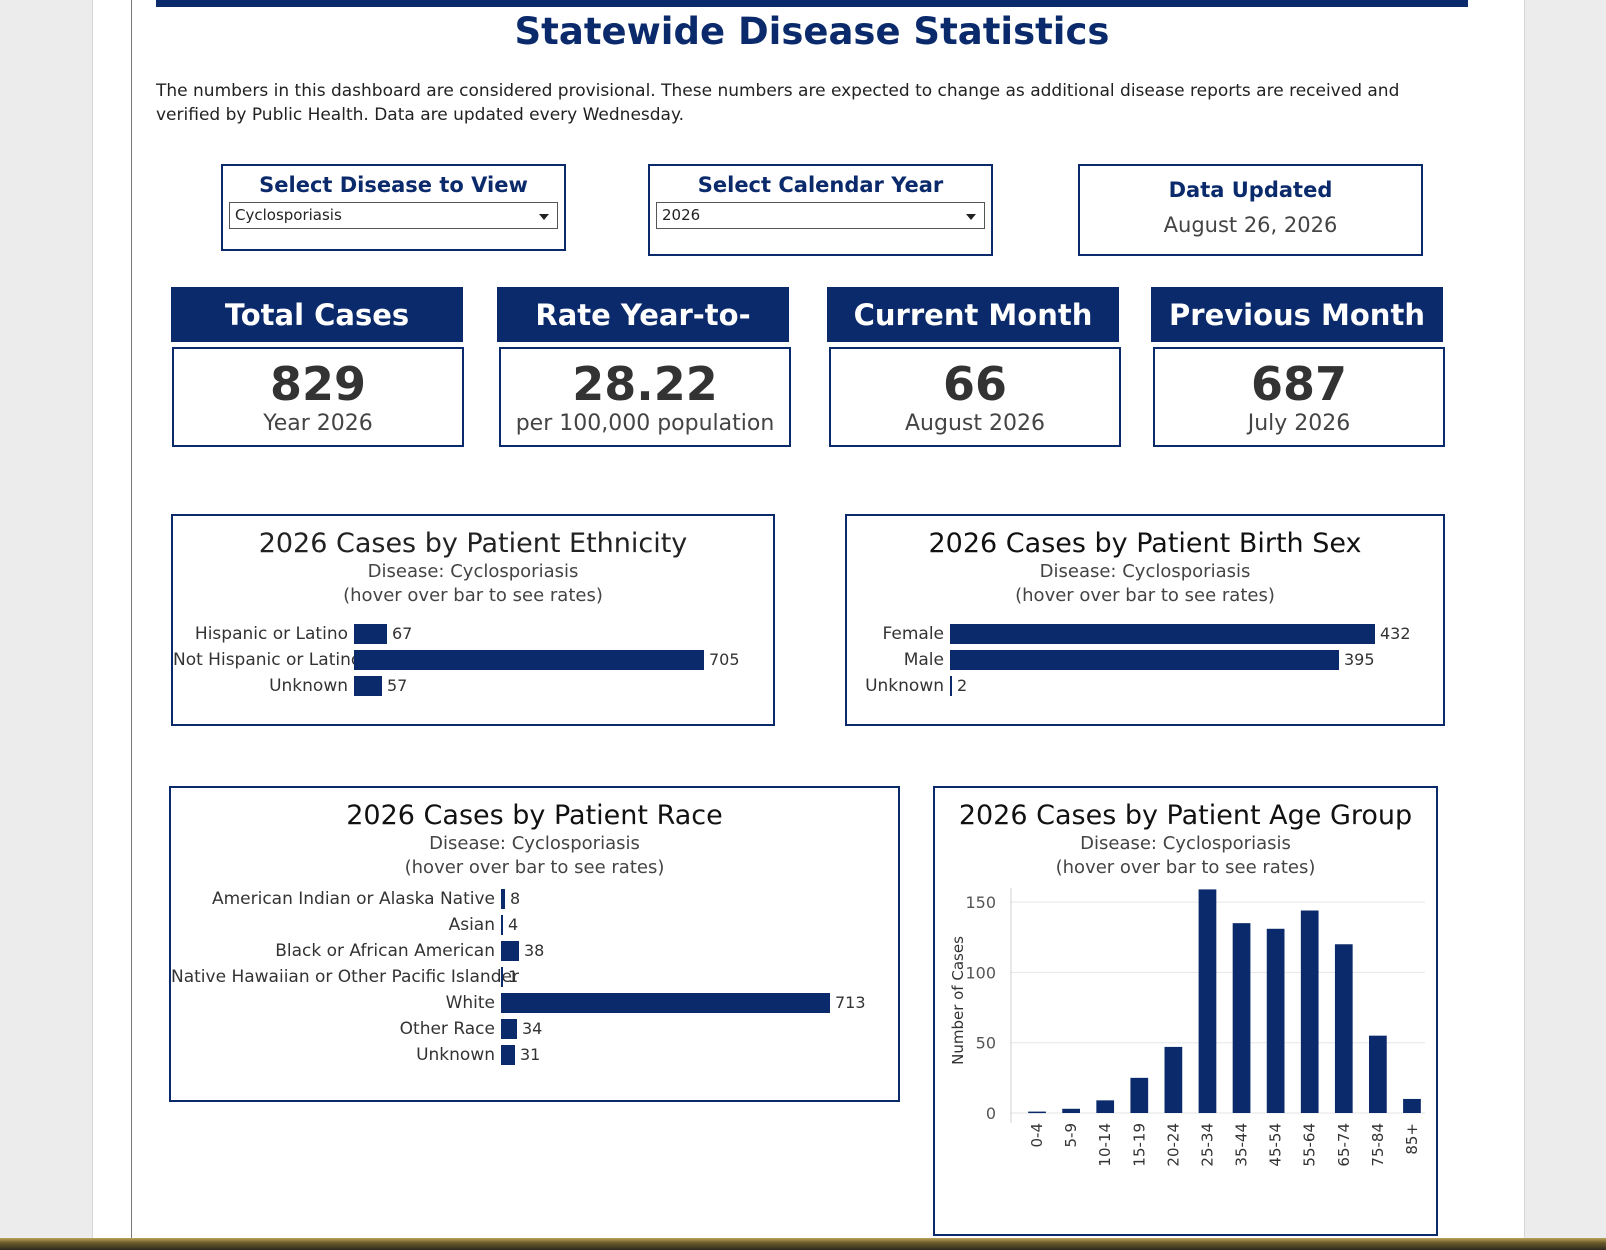 The height and width of the screenshot is (1250, 1606). I want to click on kpi-total-cases-header: Total Cases, so click(317, 314).